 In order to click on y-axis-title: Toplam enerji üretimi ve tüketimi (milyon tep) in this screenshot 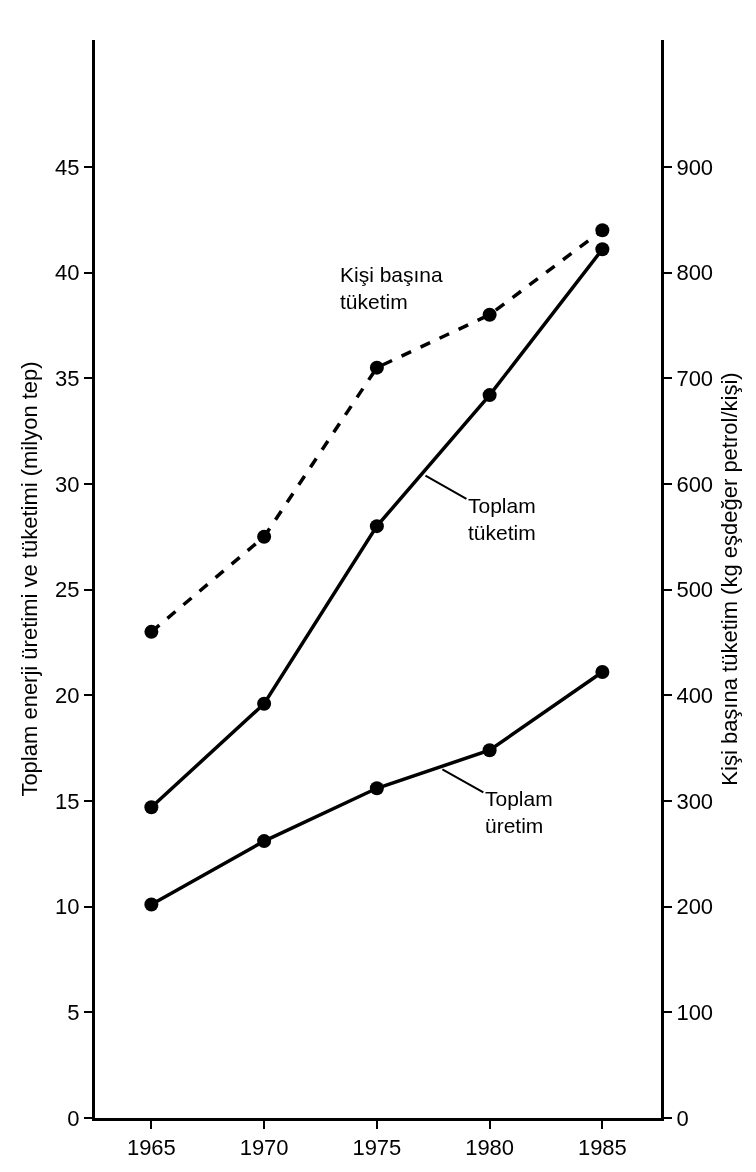, I will do `click(29, 579)`.